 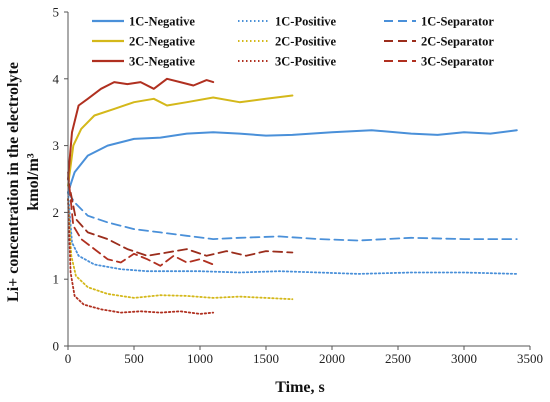 I want to click on series-line-3c-positive, so click(x=141, y=256).